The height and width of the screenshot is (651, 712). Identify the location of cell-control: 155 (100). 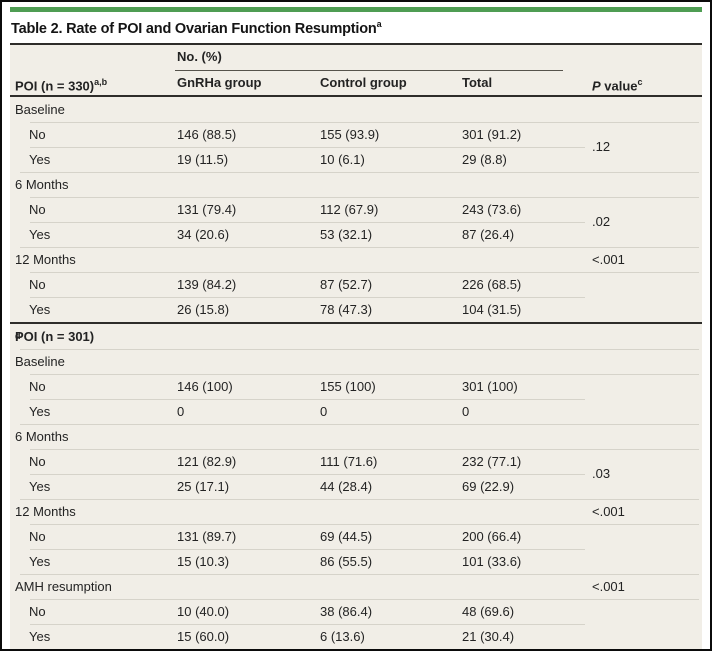
(348, 386).